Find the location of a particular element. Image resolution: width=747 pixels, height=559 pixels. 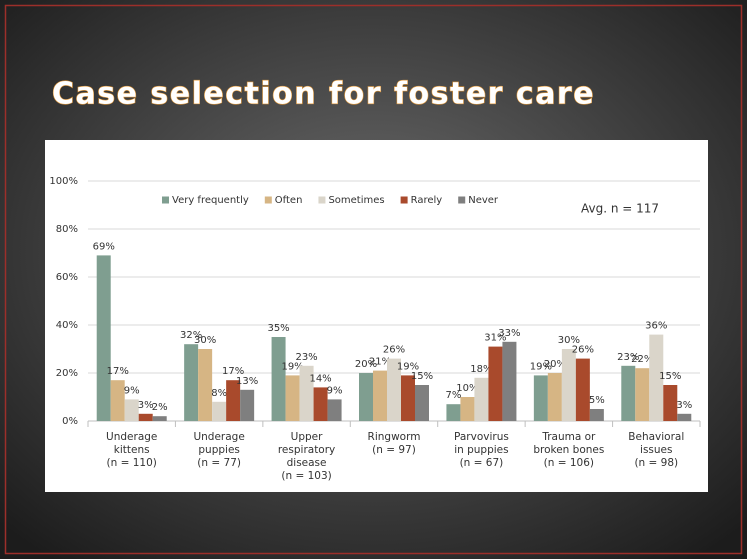

legend-label: Rarely is located at coordinates (427, 200).